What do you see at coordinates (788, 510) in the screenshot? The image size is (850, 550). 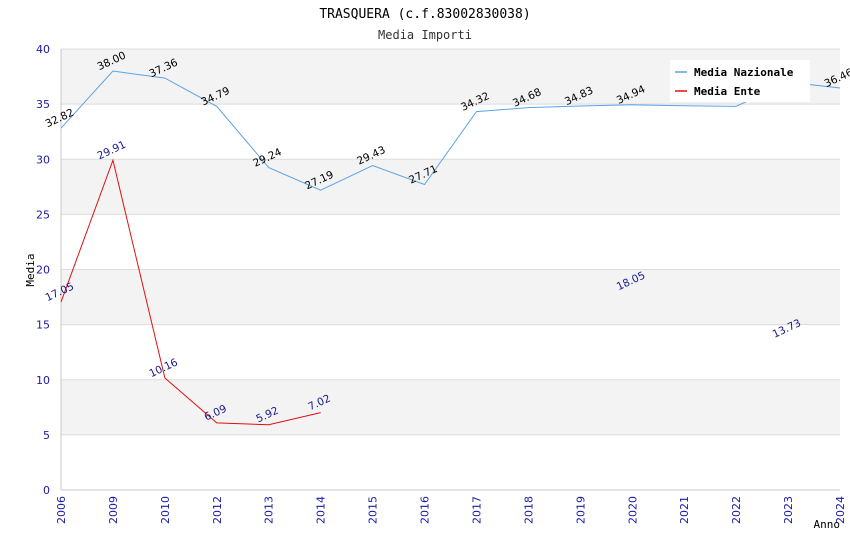 I see `x-tick-label: 2023` at bounding box center [788, 510].